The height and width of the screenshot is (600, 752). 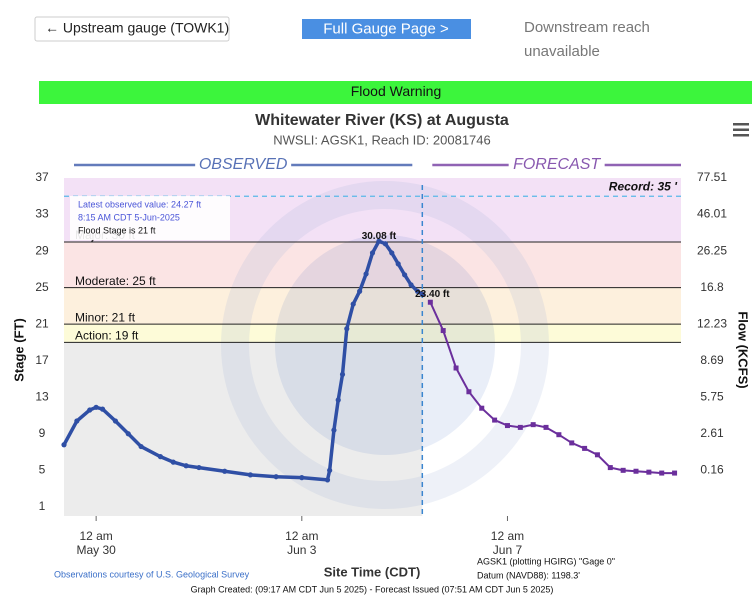 I want to click on y2-tick-label: 16.8, so click(x=712, y=287).